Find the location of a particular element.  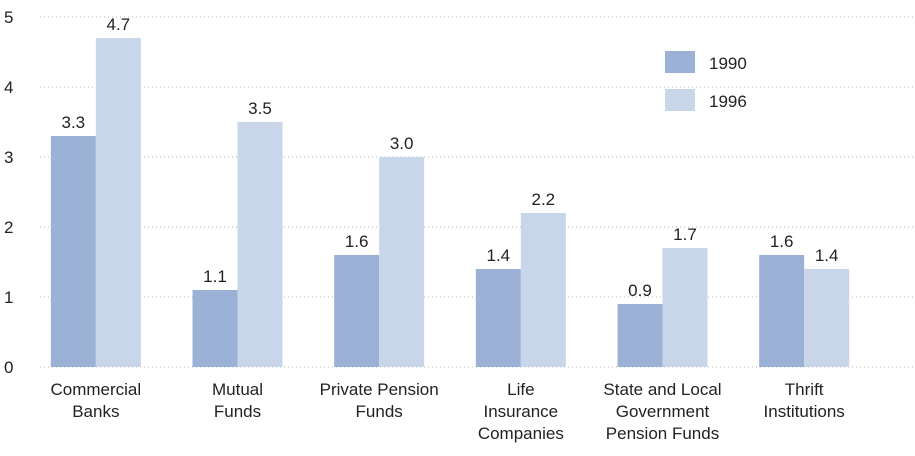

x-tick-label: Mutual Funds is located at coordinates (237, 400).